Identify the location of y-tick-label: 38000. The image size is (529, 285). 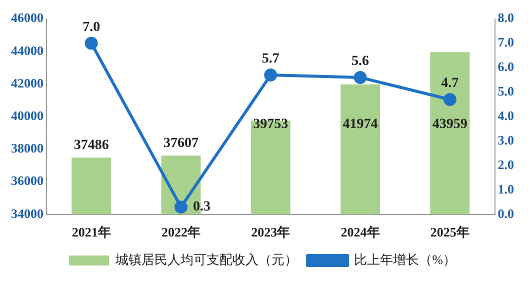
(27, 148).